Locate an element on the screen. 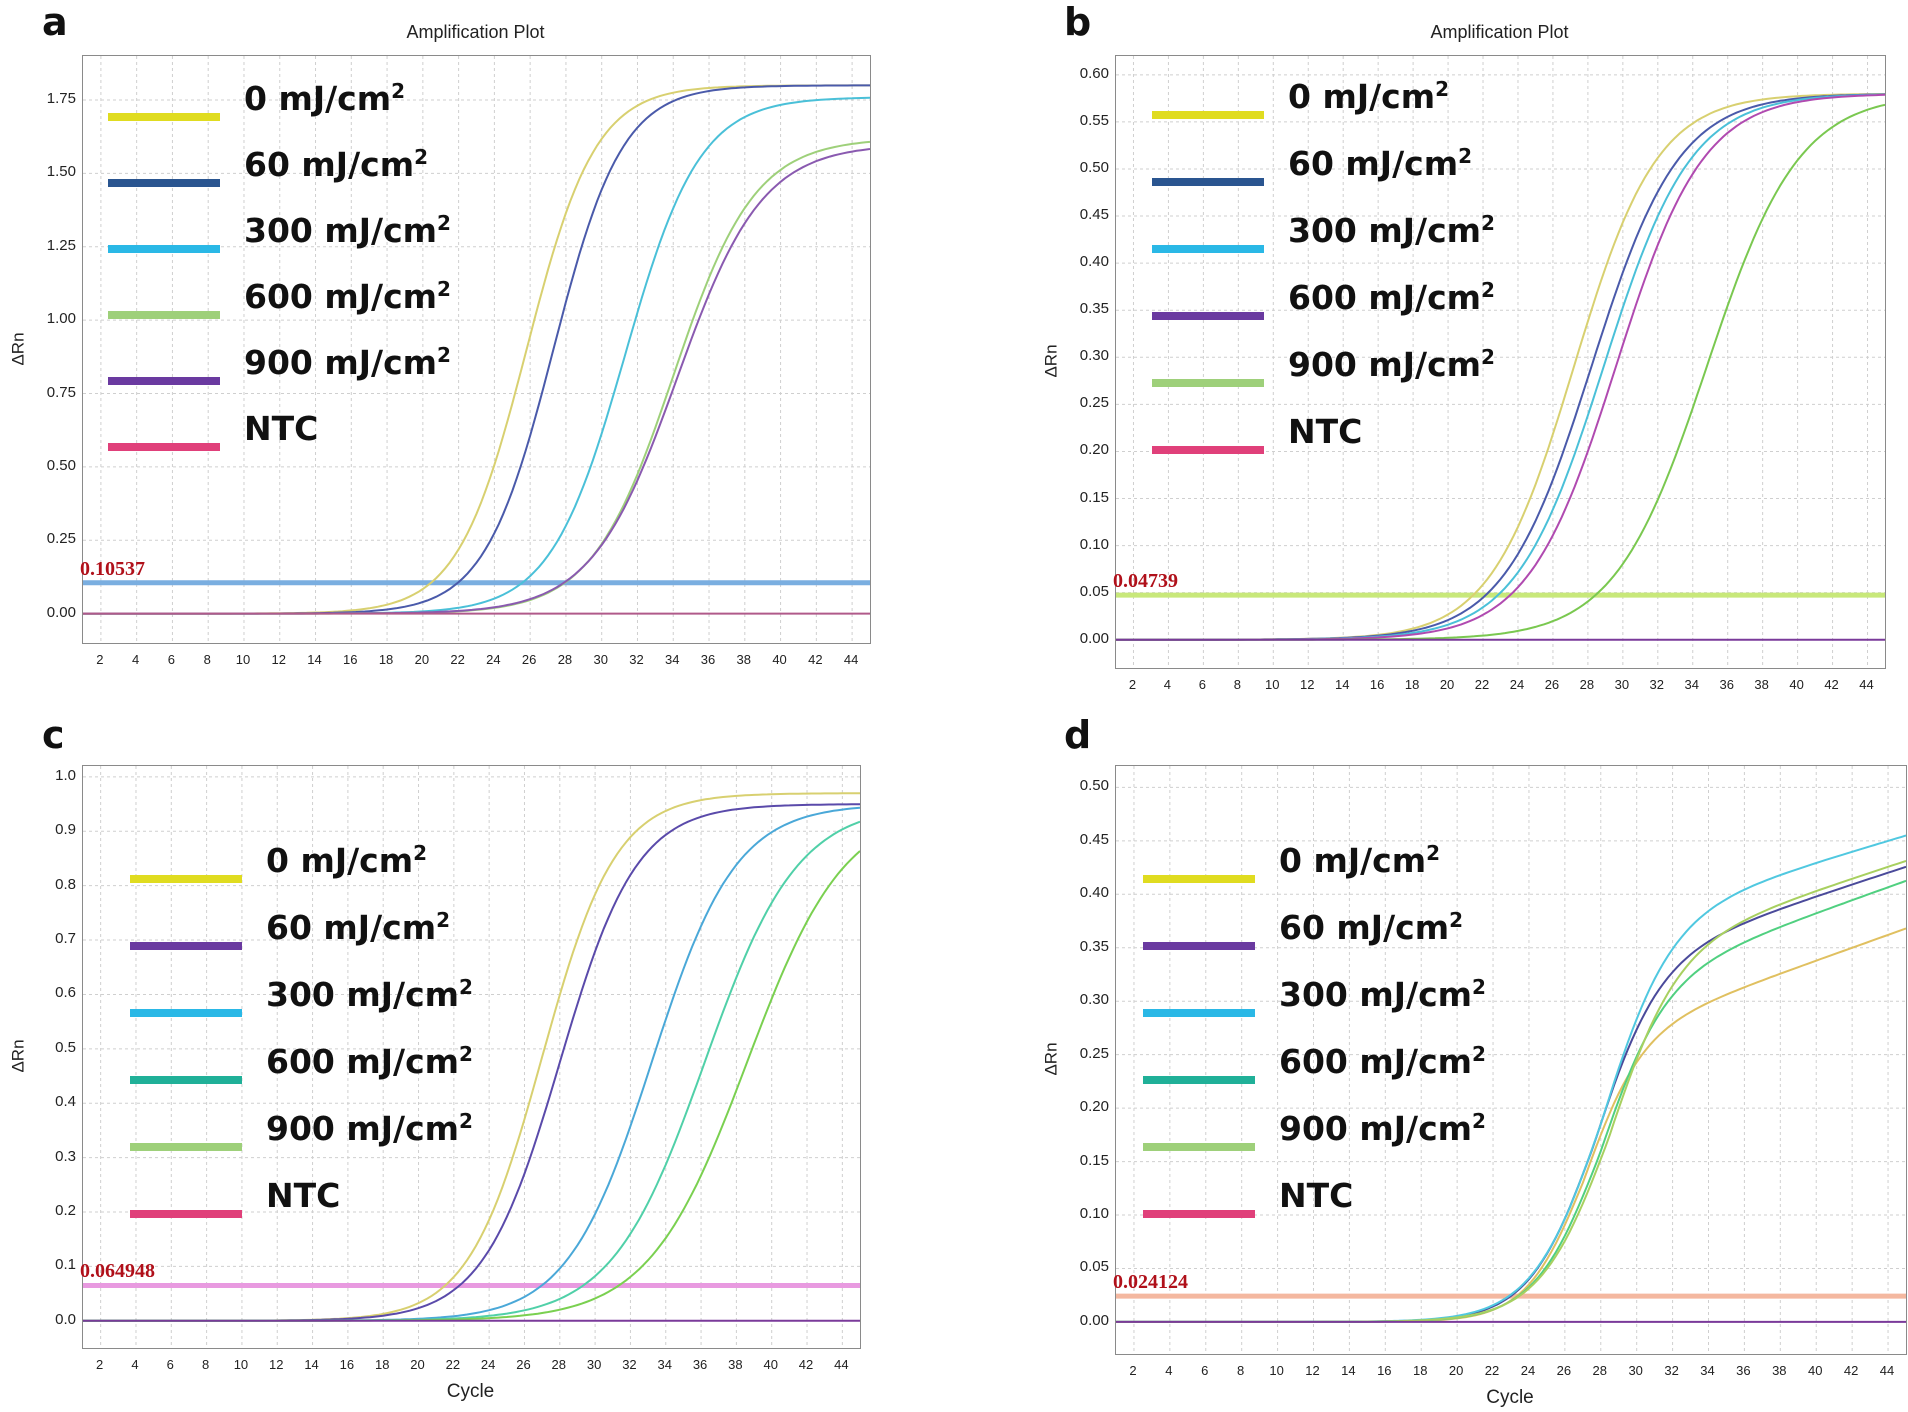  x-tick-label: 28 is located at coordinates (565, 659).